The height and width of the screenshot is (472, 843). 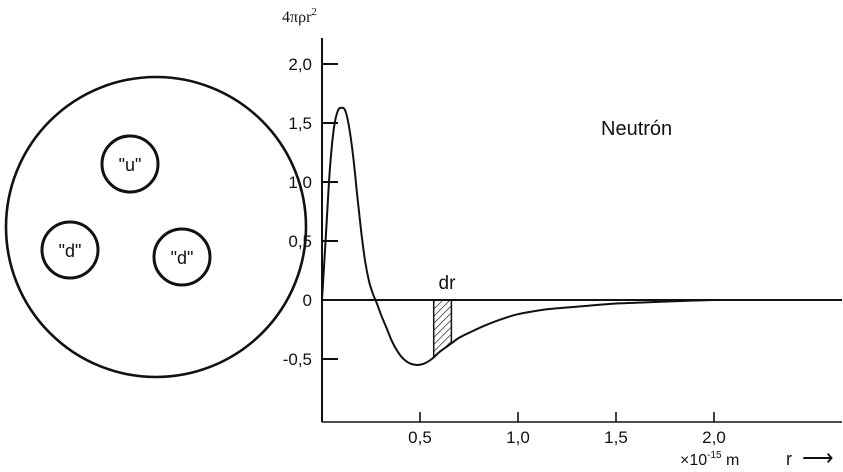 What do you see at coordinates (818, 457) in the screenshot?
I see `x-axis-arrow: ⟶` at bounding box center [818, 457].